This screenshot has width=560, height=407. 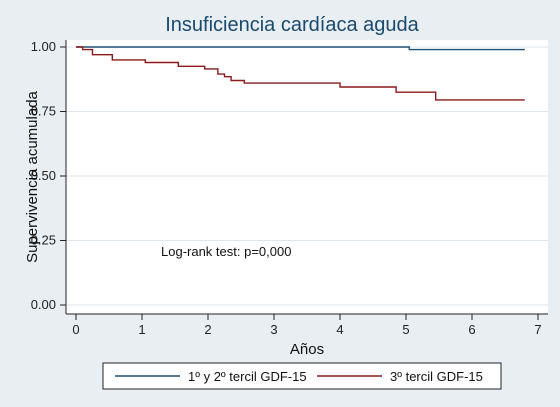 I want to click on x-tick-label: 2, so click(x=207, y=329).